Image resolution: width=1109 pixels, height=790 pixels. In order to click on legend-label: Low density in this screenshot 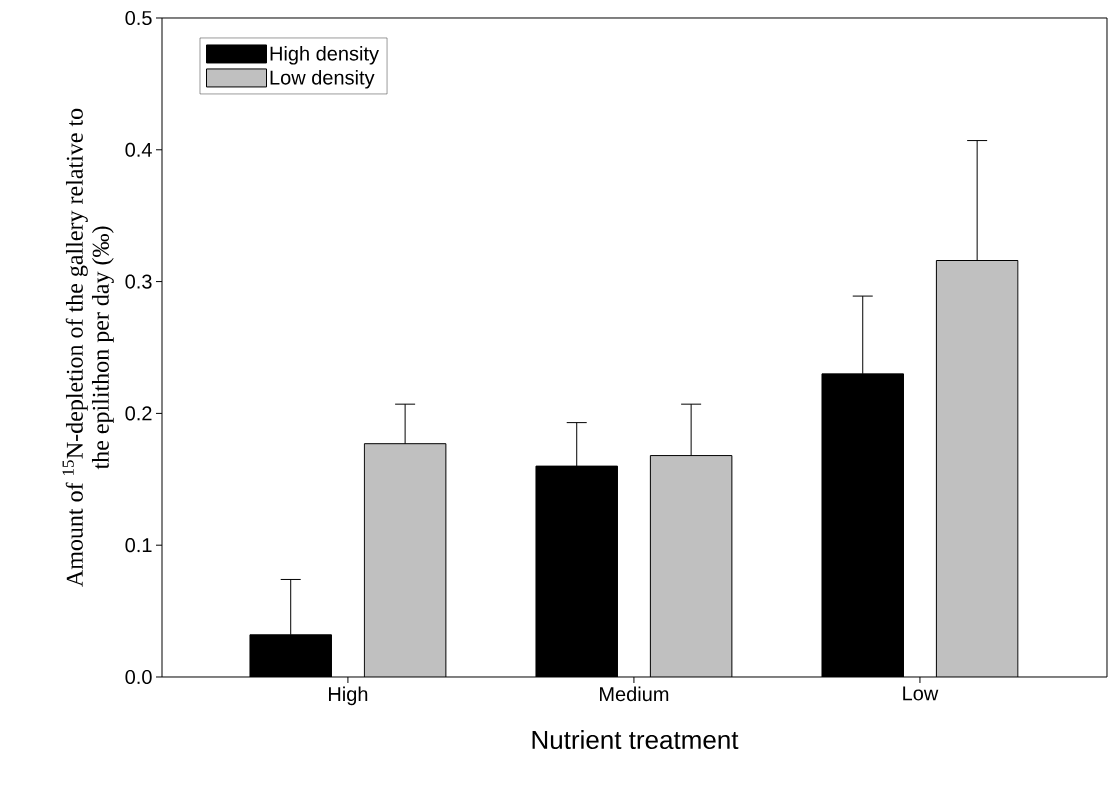, I will do `click(322, 79)`.